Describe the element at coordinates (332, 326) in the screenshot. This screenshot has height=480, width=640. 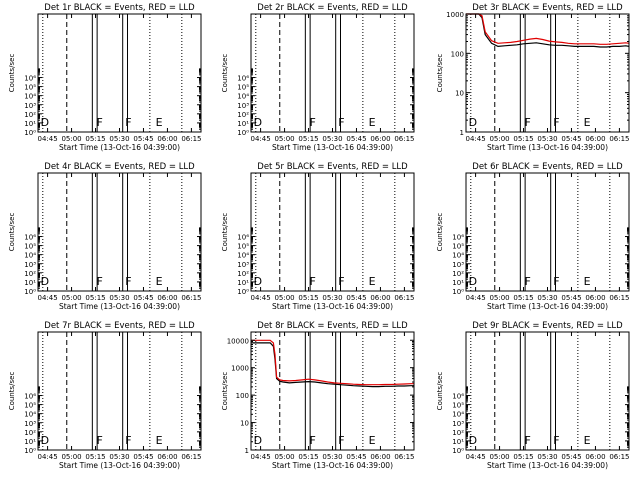
I see `panel-title: Det 8r BLACK = Events, RED = LLD` at that location.